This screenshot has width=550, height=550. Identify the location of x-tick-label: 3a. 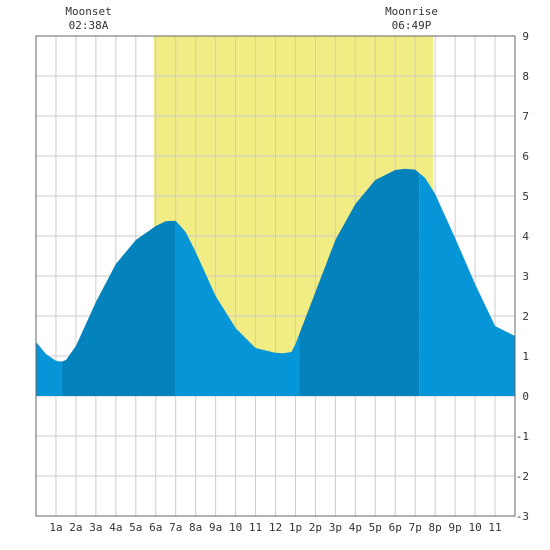
(95, 527).